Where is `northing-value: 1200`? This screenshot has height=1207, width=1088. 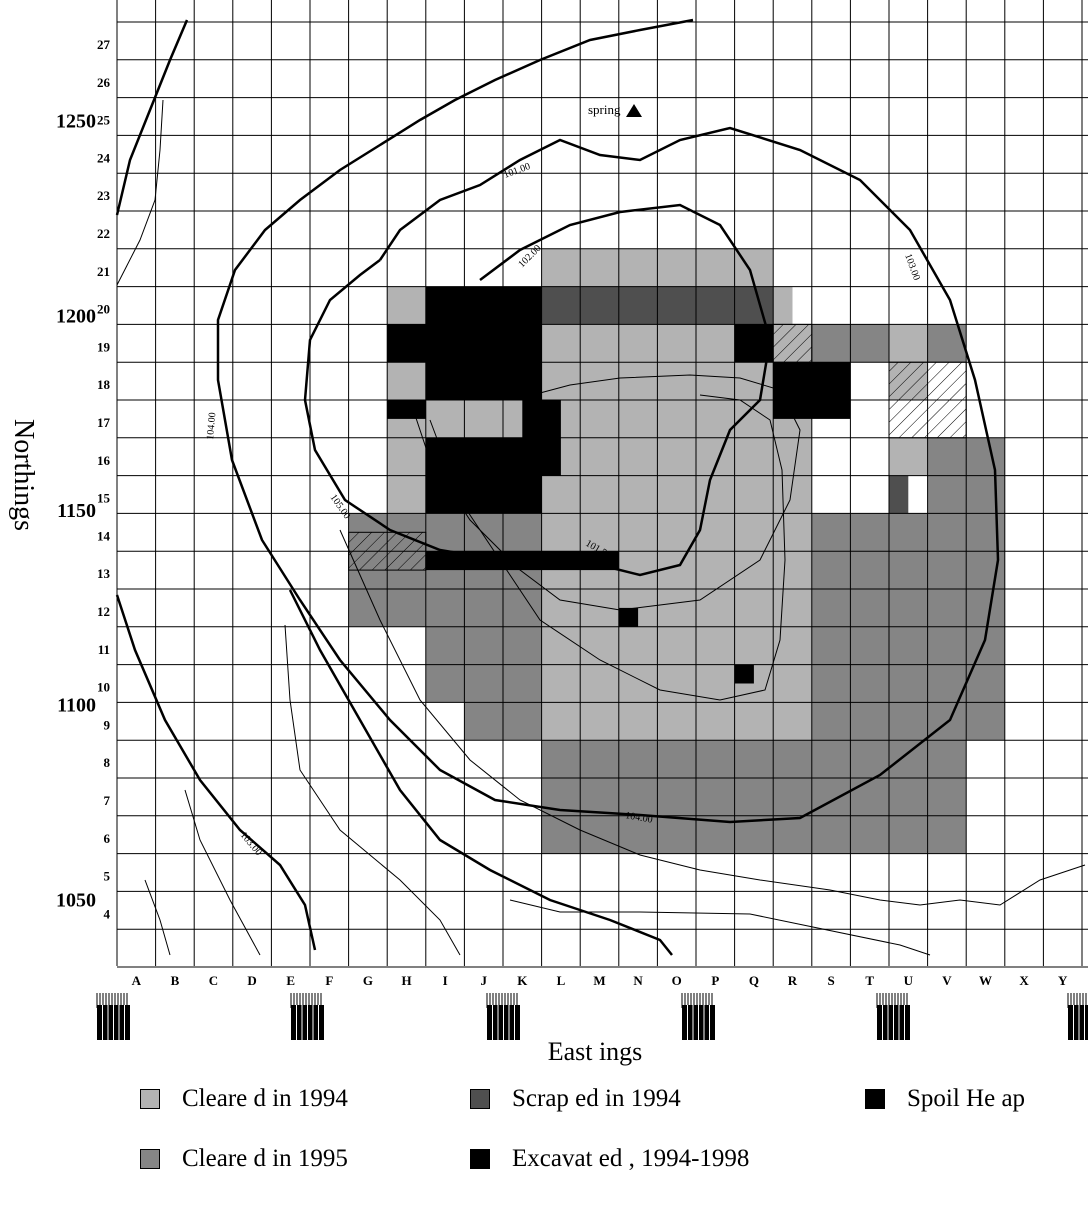 northing-value: 1200 is located at coordinates (76, 316).